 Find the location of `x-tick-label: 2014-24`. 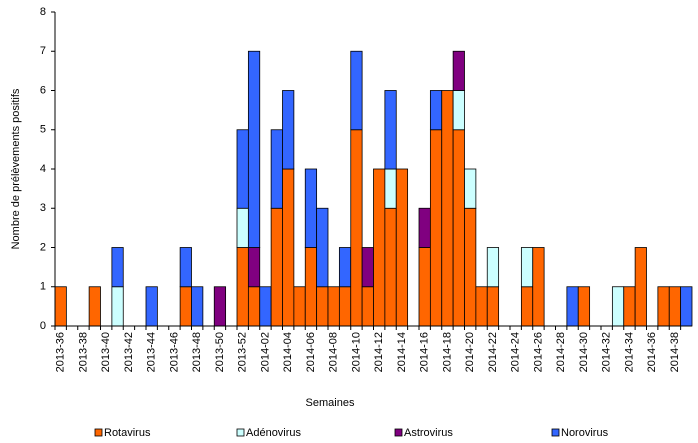

x-tick-label: 2014-24 is located at coordinates (516, 352).